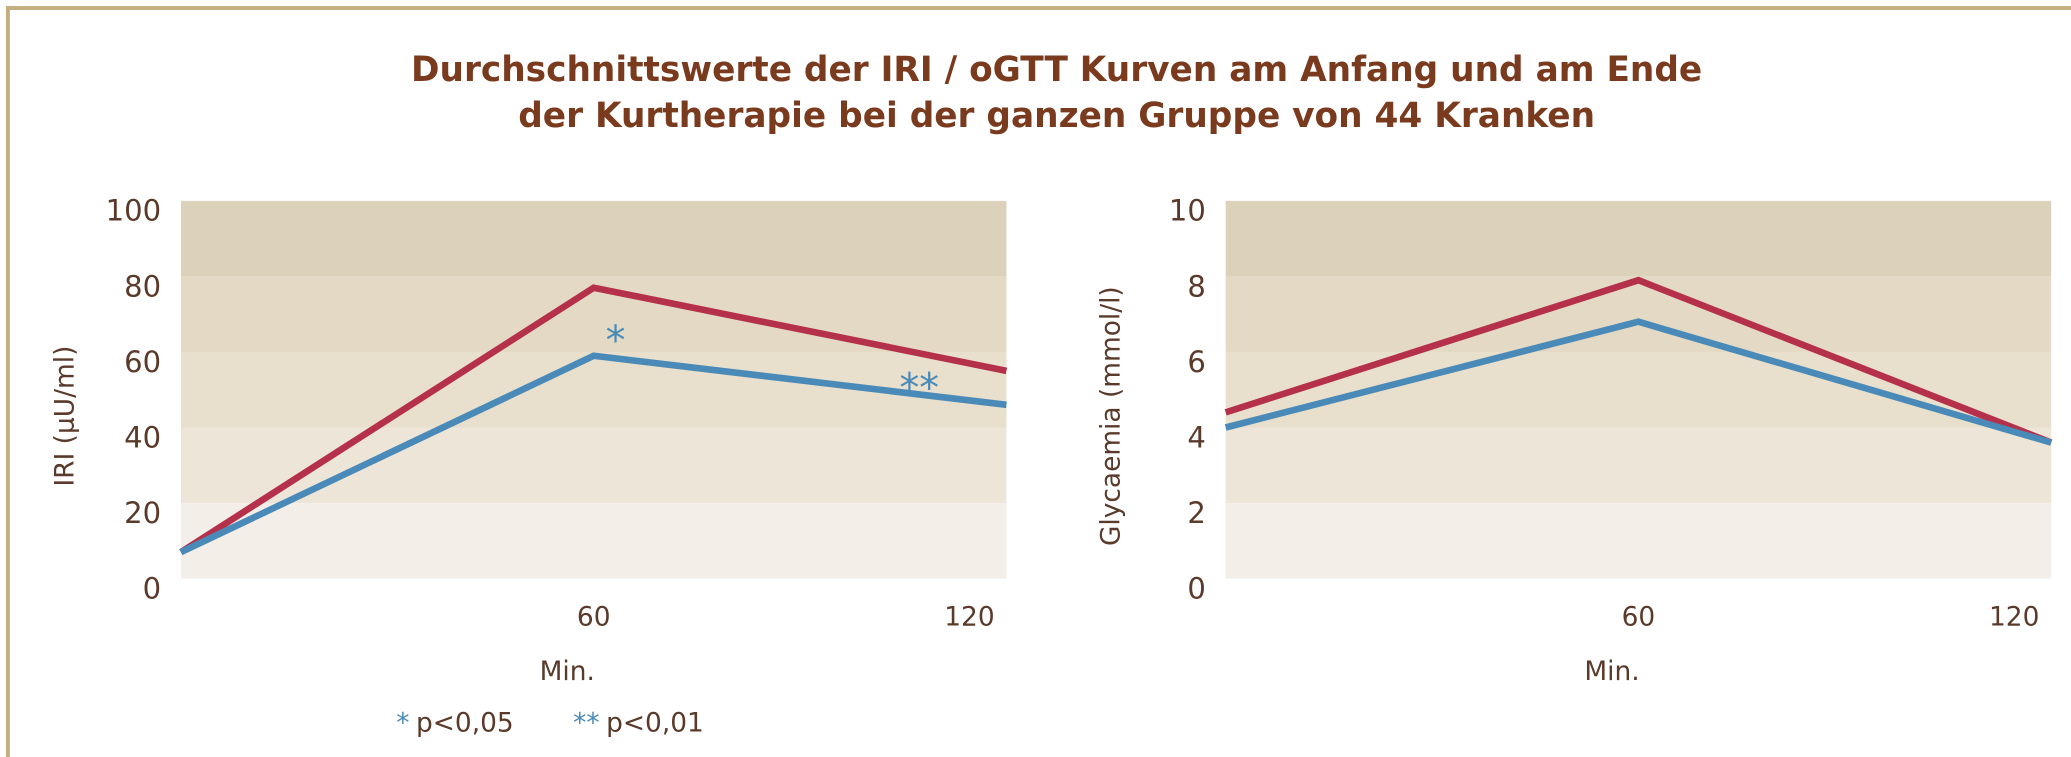 The image size is (2071, 757). What do you see at coordinates (616, 341) in the screenshot?
I see `annotation: *` at bounding box center [616, 341].